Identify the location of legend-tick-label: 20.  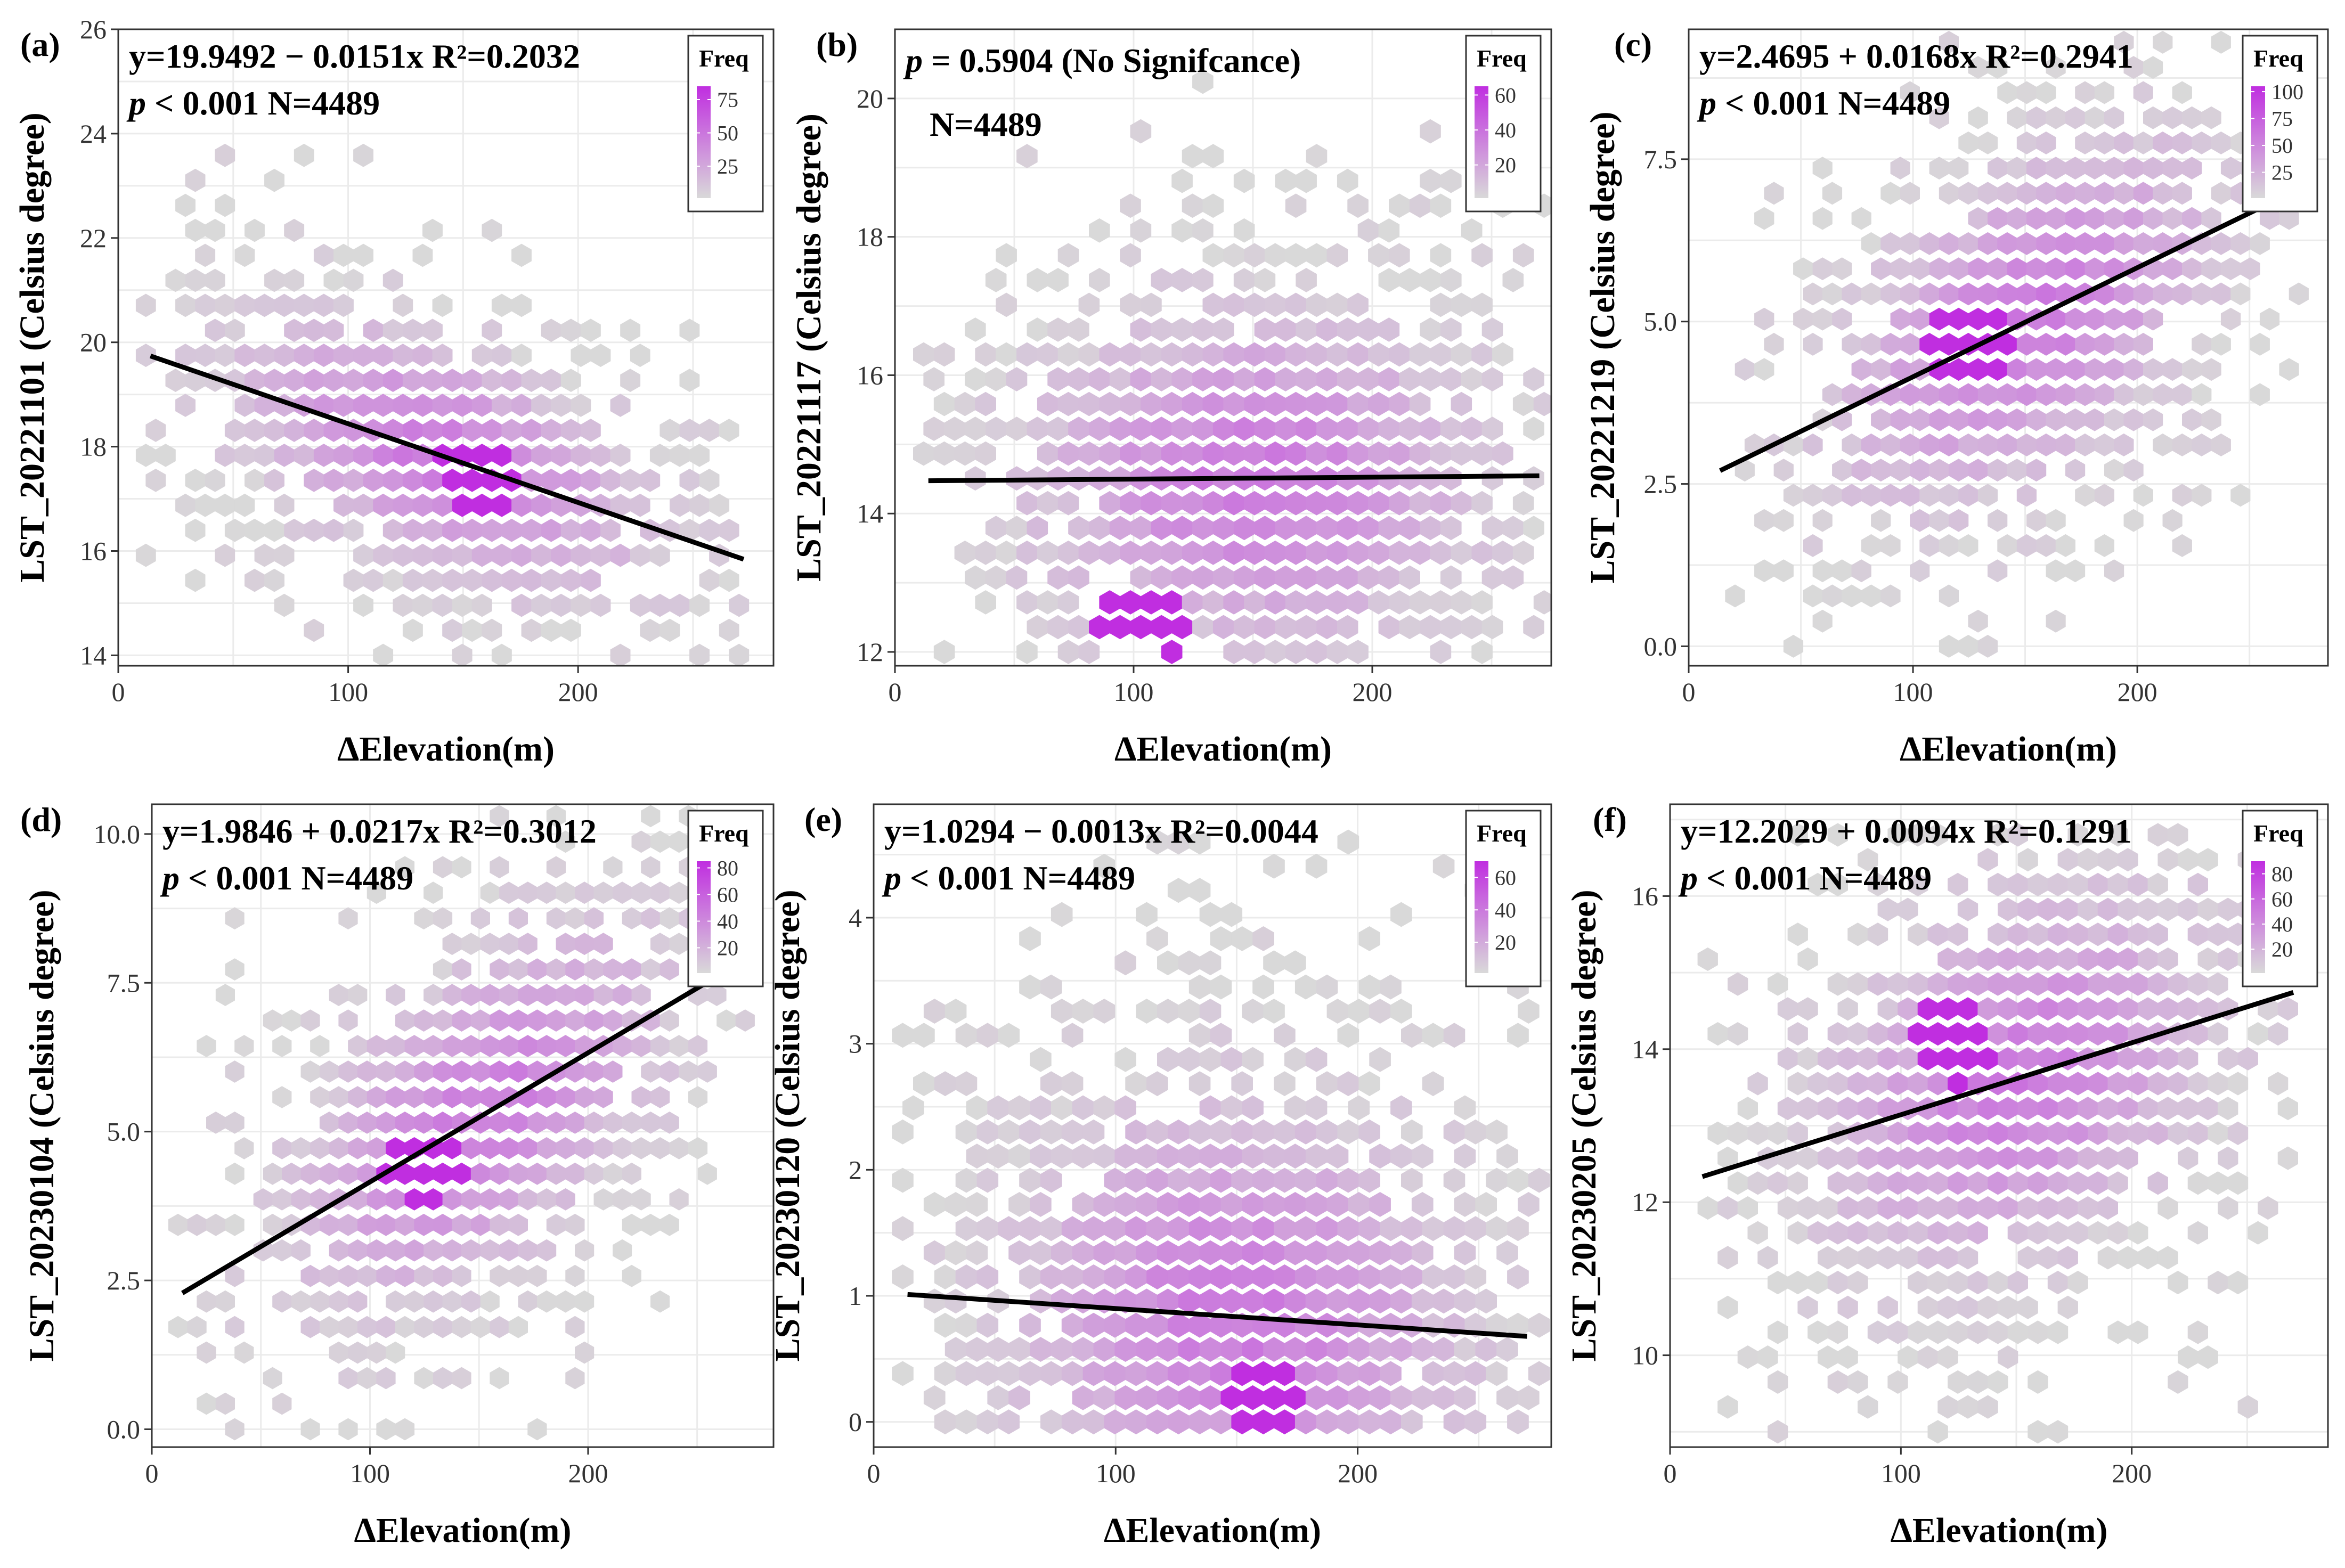
(2282, 949).